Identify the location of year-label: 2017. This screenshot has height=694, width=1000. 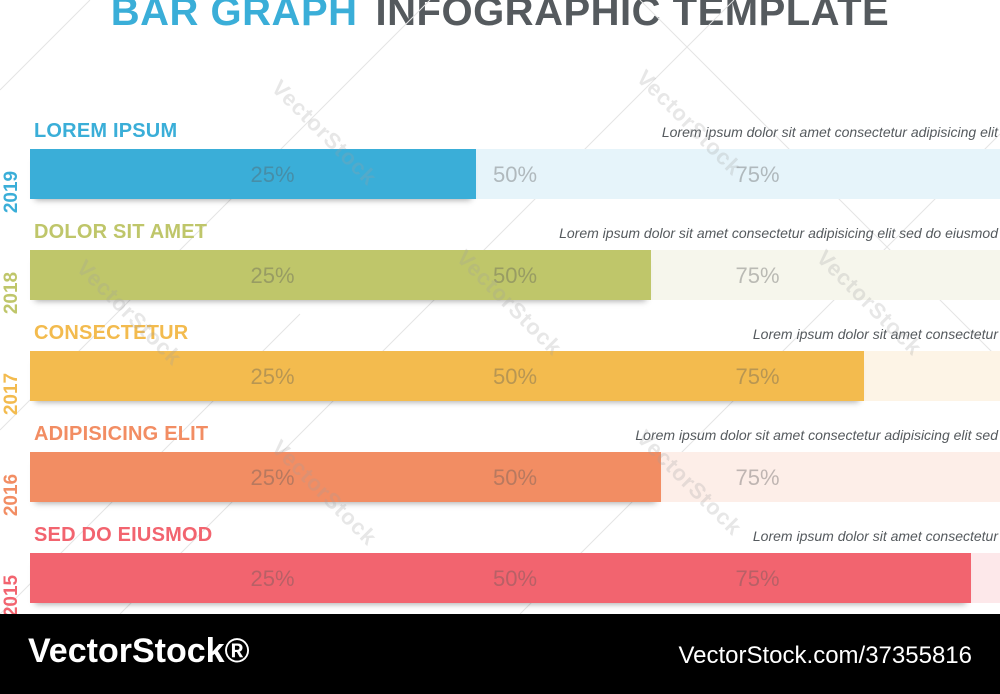
(12, 394).